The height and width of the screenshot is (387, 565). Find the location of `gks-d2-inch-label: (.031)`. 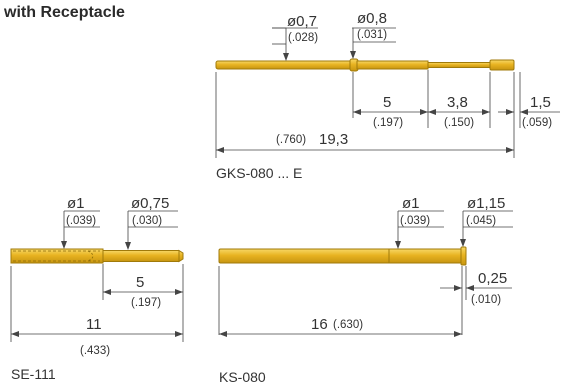

gks-d2-inch-label: (.031) is located at coordinates (372, 35).